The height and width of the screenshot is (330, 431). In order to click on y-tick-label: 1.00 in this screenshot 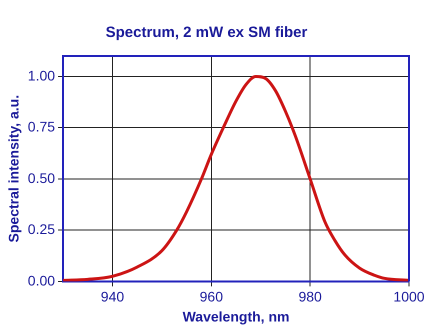, I will do `click(42, 75)`.